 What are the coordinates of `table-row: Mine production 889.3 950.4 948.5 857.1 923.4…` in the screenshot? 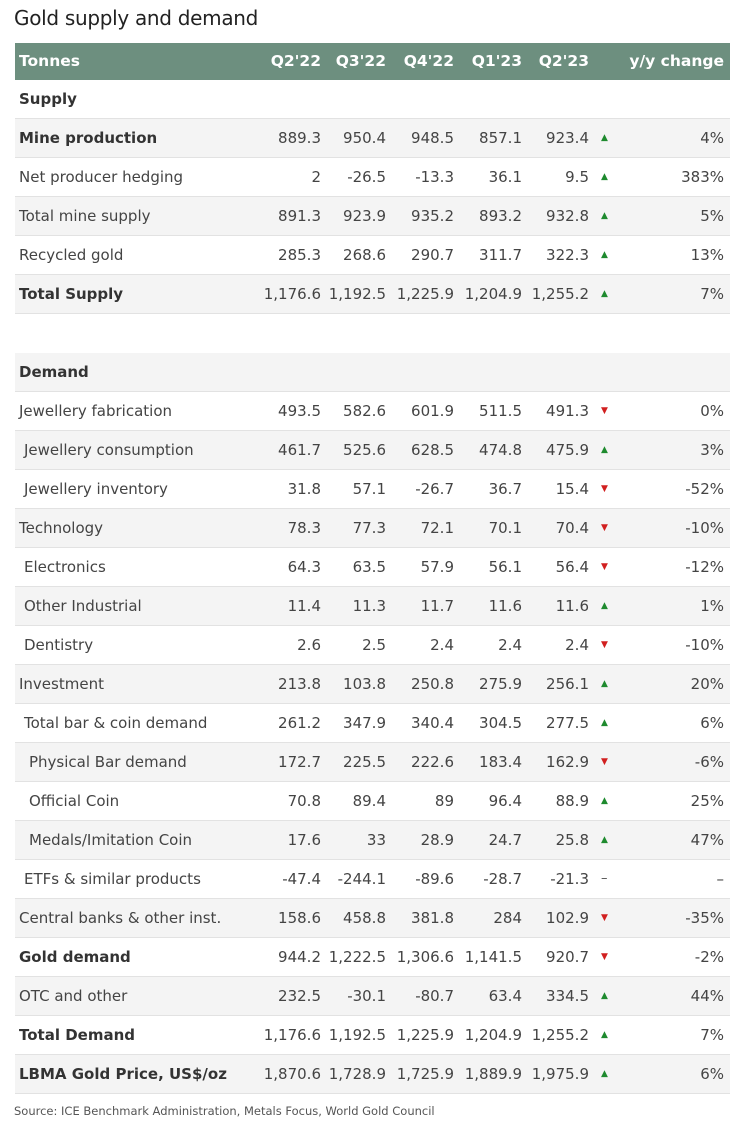 It's located at (372, 138).